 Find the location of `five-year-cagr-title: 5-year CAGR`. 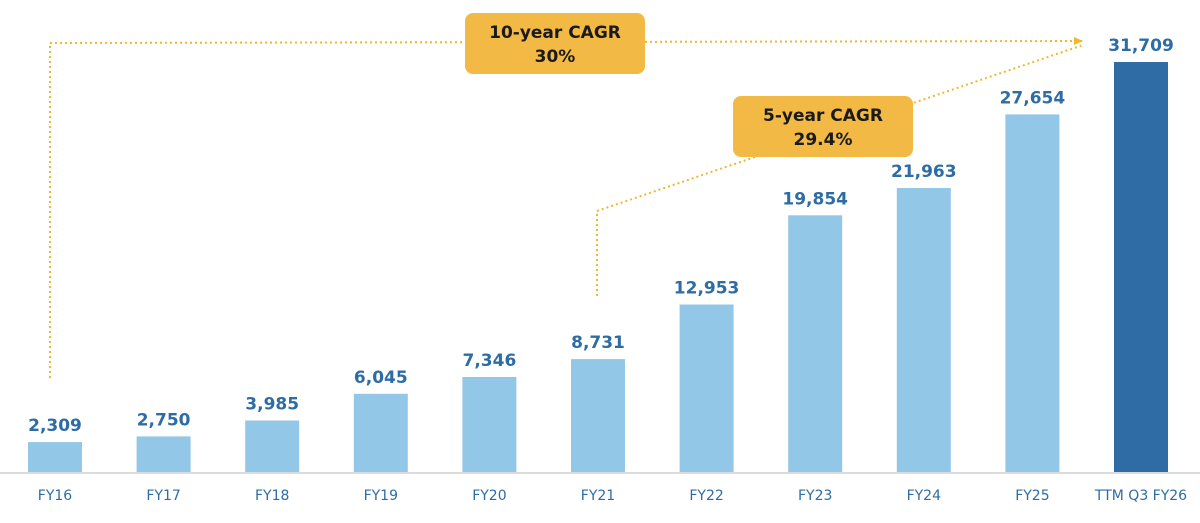

five-year-cagr-title: 5-year CAGR is located at coordinates (823, 116).